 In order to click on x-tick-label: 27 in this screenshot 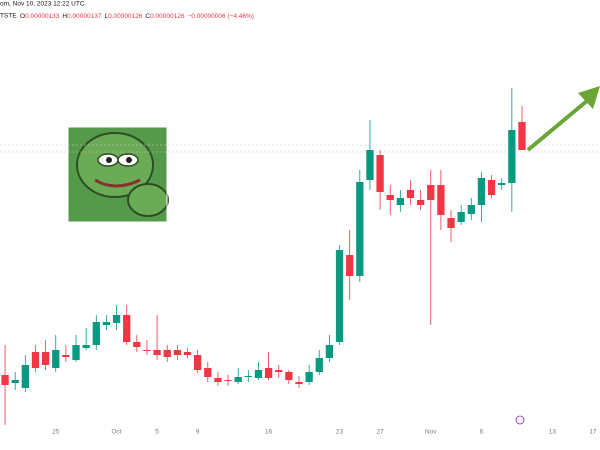, I will do `click(380, 432)`.